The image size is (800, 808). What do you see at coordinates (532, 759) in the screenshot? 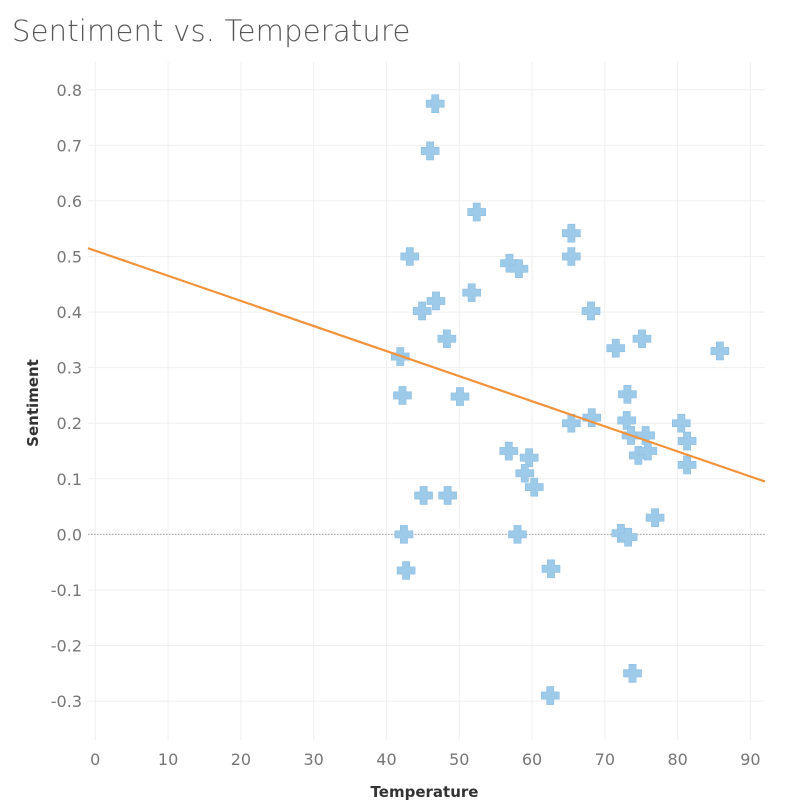
I see `x-tick-label: 60` at bounding box center [532, 759].